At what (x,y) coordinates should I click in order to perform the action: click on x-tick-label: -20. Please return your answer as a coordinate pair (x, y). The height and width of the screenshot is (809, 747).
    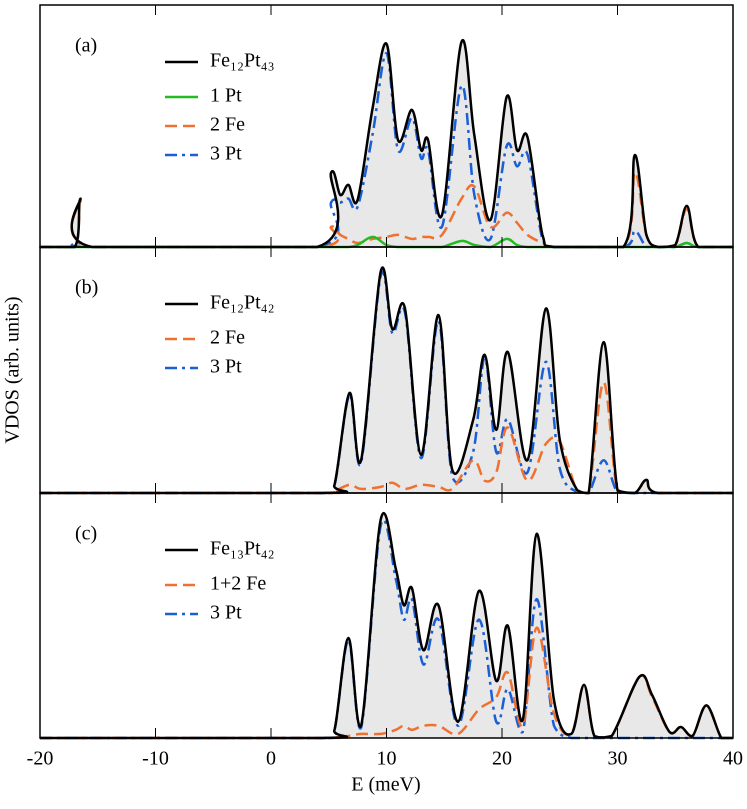
    Looking at the image, I should click on (40, 759).